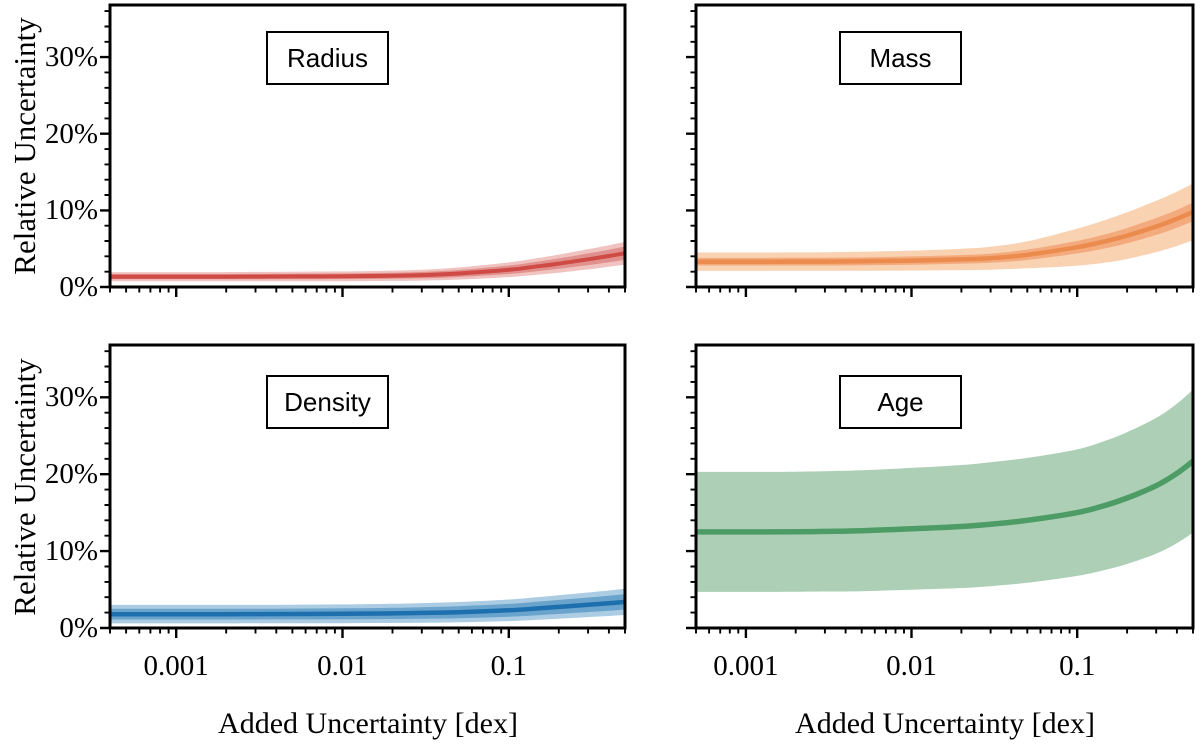 This screenshot has width=1200, height=749. I want to click on density-panel-label: Density, so click(327, 402).